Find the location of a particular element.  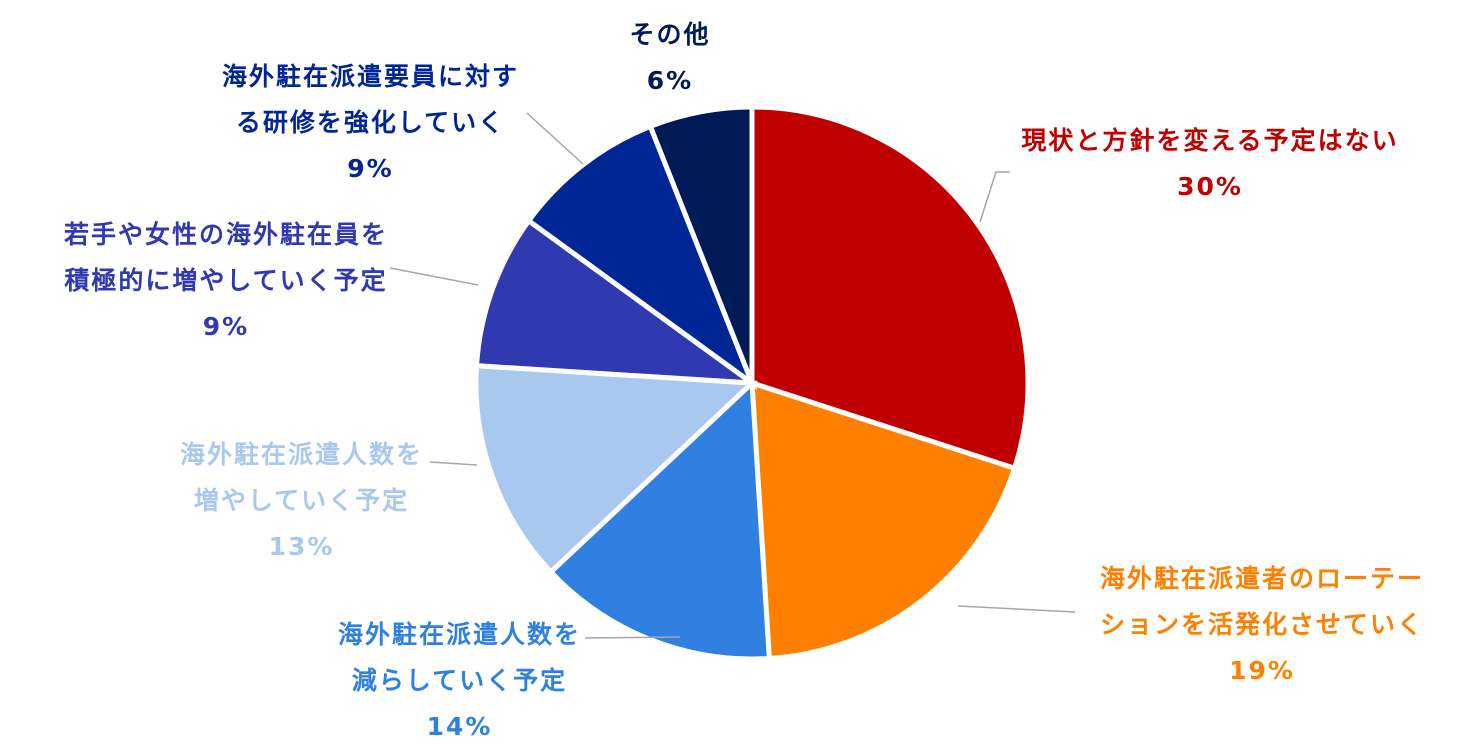

category-name: 海外駐在派遣者のローテーションを活発化させていく is located at coordinates (1261, 601).